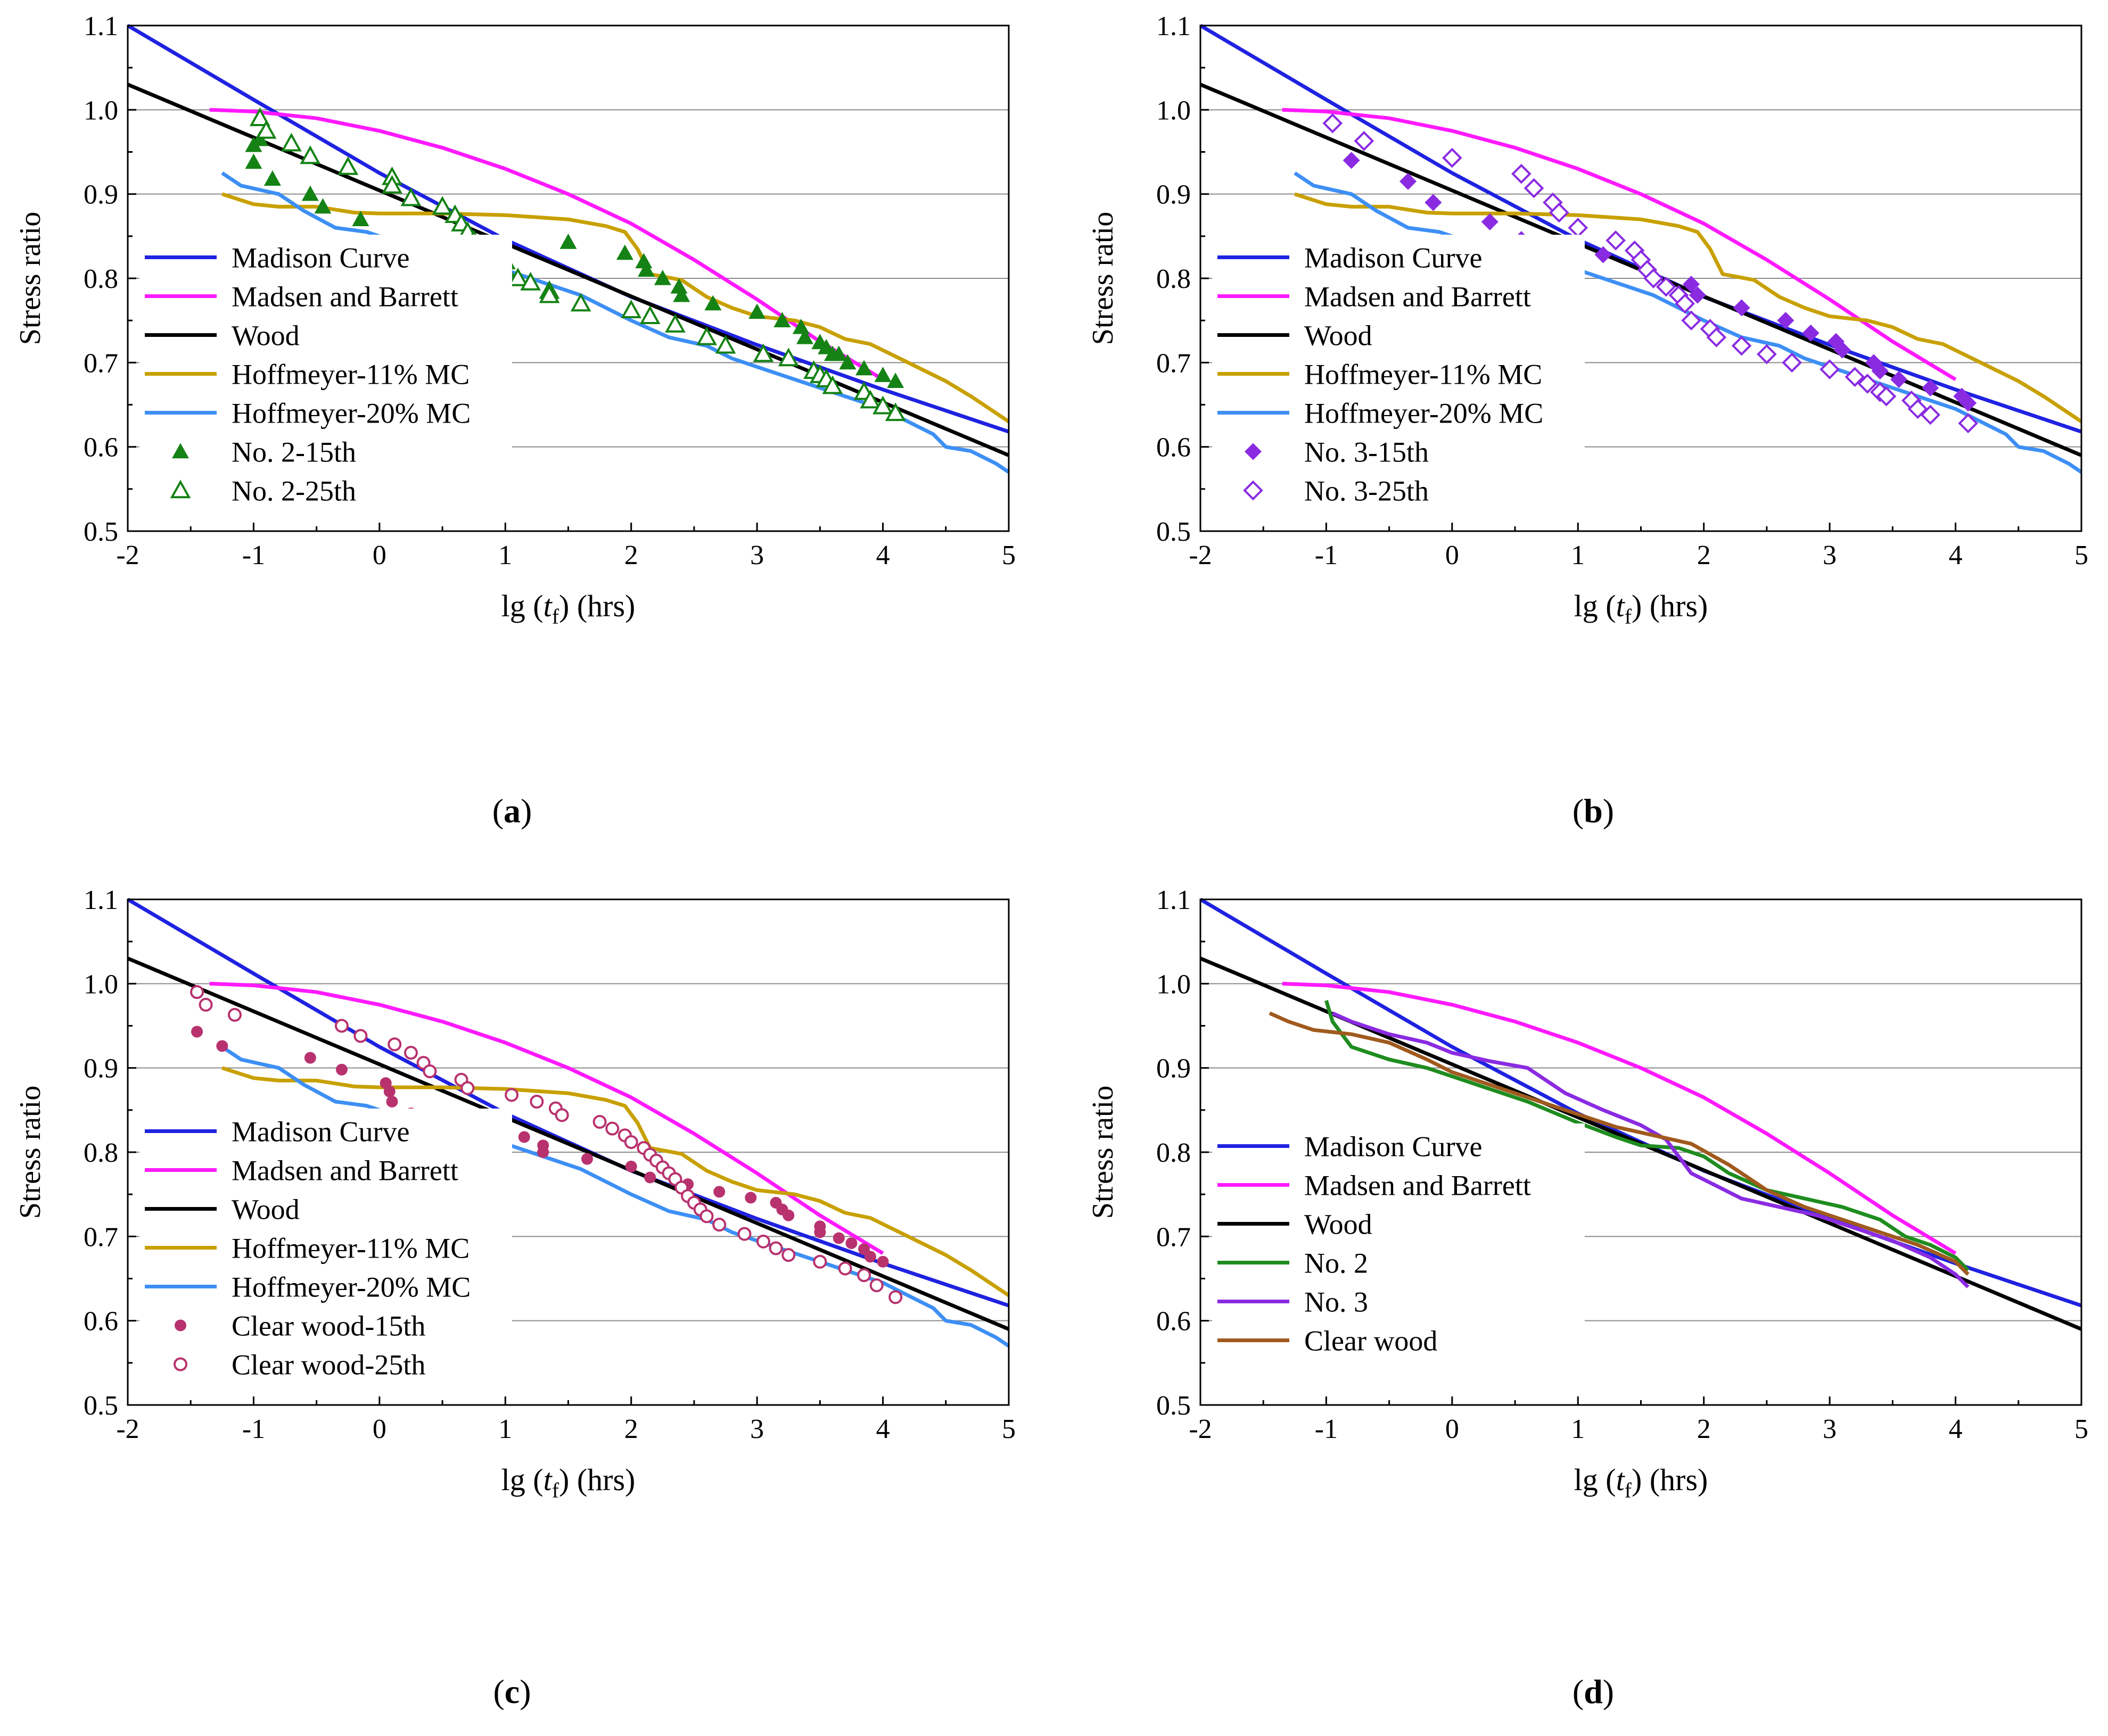  I want to click on legend-label: No. 3-15th, so click(1366, 452).